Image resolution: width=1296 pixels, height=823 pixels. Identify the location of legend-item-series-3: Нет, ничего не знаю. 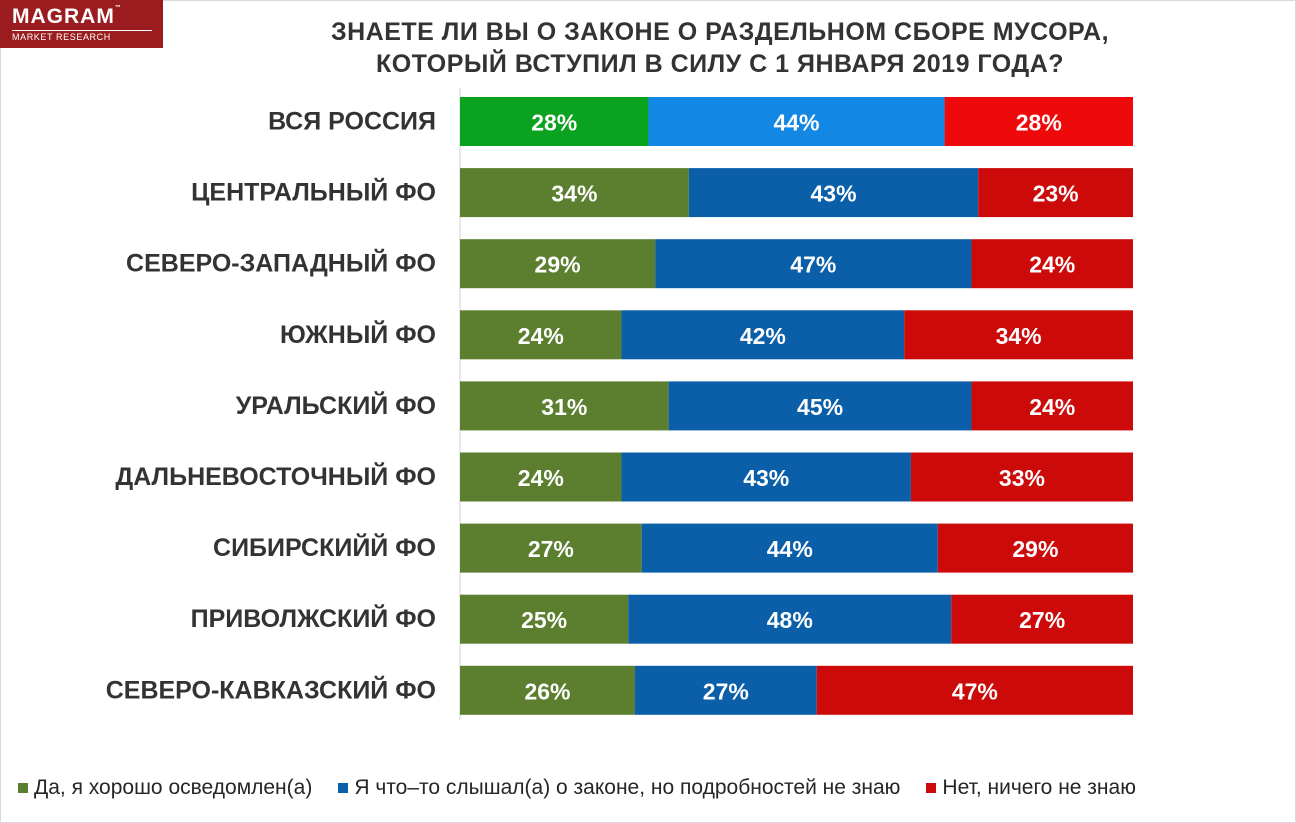
(1031, 788).